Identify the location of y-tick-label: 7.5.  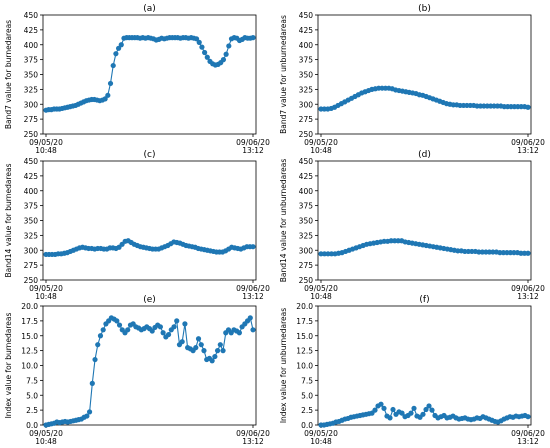
(32, 380).